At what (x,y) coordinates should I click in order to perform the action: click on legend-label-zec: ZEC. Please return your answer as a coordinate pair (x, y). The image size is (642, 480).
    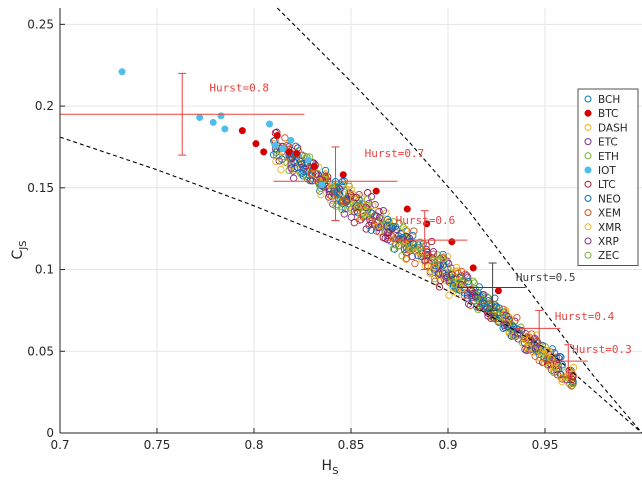
    Looking at the image, I should click on (608, 256).